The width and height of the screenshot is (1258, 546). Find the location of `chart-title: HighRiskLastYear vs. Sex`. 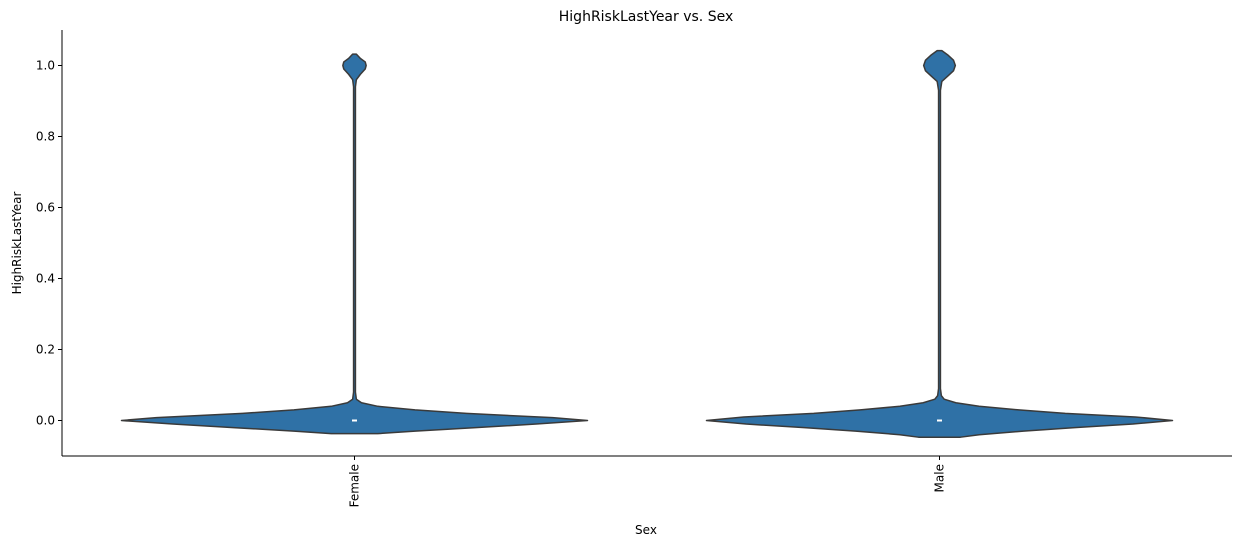

chart-title: HighRiskLastYear vs. Sex is located at coordinates (646, 17).